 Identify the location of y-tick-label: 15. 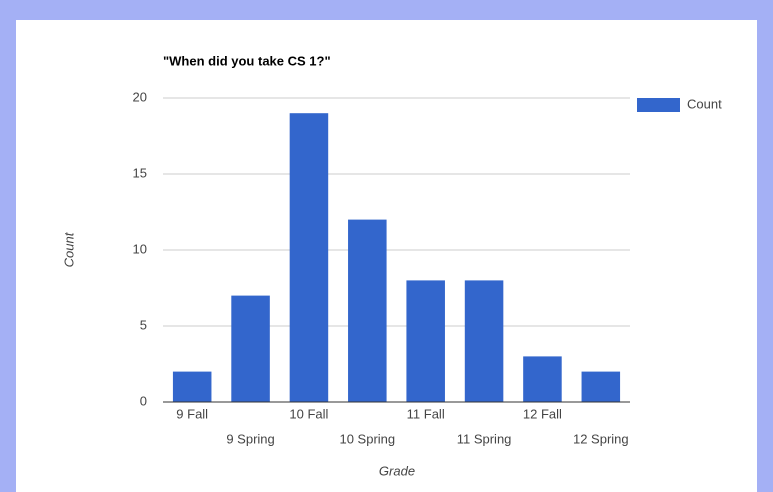
(140, 172).